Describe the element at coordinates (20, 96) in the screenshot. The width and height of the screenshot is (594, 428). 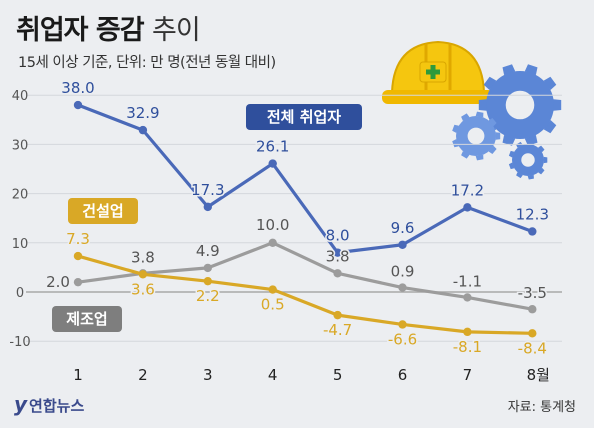
I see `y-tick-label: 40` at that location.